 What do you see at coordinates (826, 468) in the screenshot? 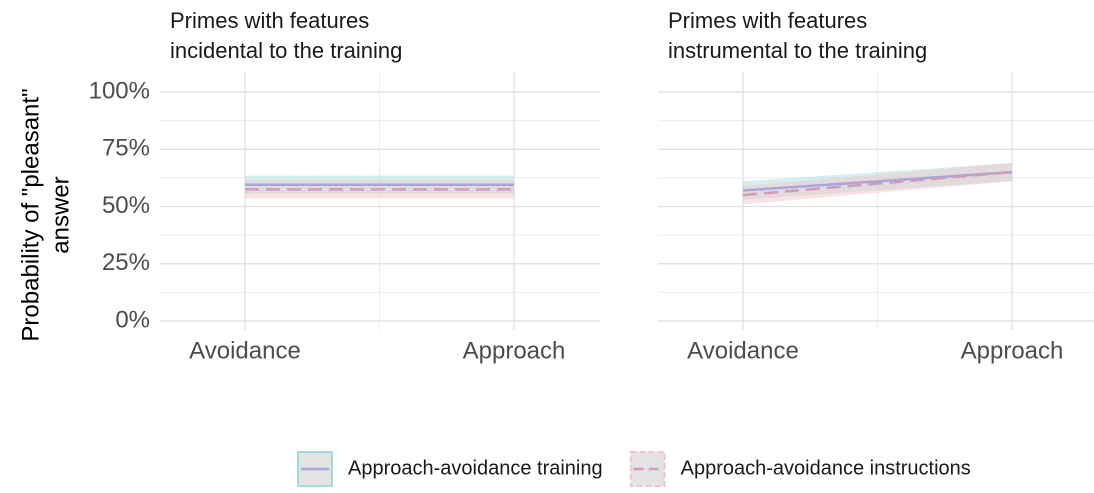
I see `legend-label: Approach-avoidance instructions` at bounding box center [826, 468].